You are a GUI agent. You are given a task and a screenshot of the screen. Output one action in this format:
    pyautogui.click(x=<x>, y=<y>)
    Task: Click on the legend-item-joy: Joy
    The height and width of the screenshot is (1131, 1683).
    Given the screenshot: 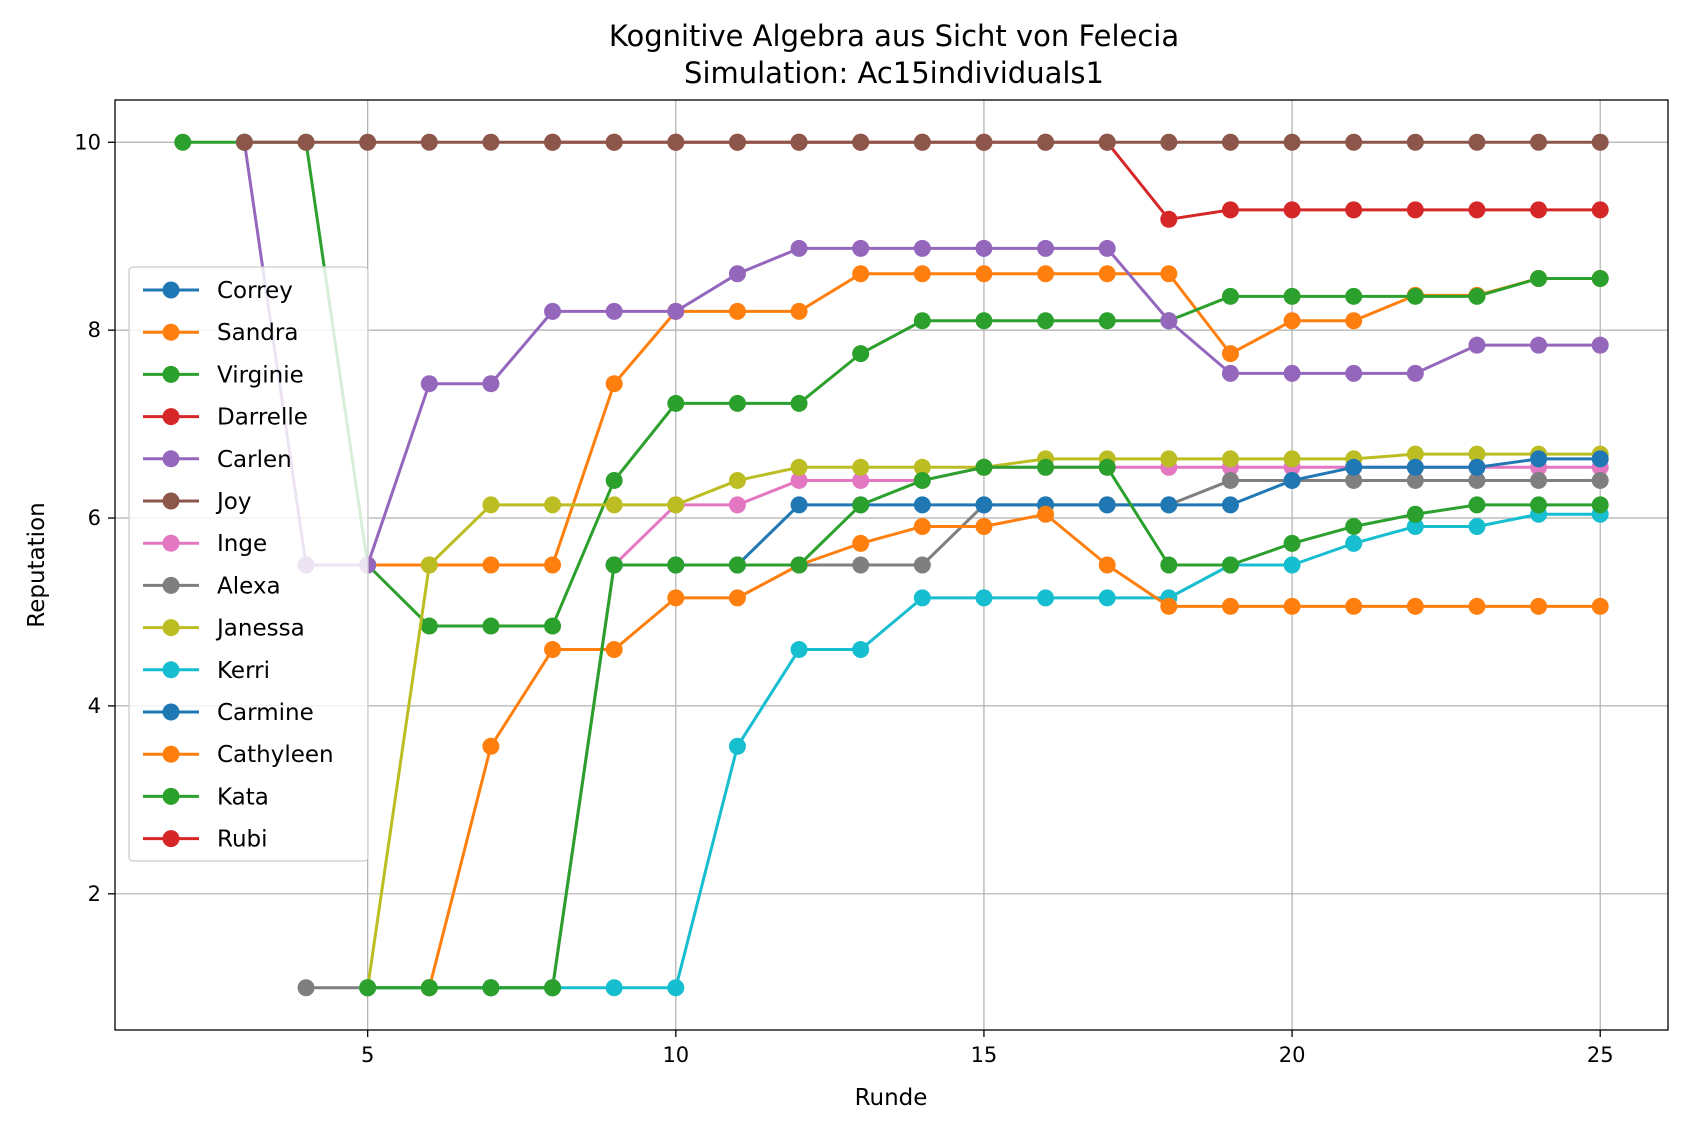 What is the action you would take?
    pyautogui.click(x=197, y=502)
    